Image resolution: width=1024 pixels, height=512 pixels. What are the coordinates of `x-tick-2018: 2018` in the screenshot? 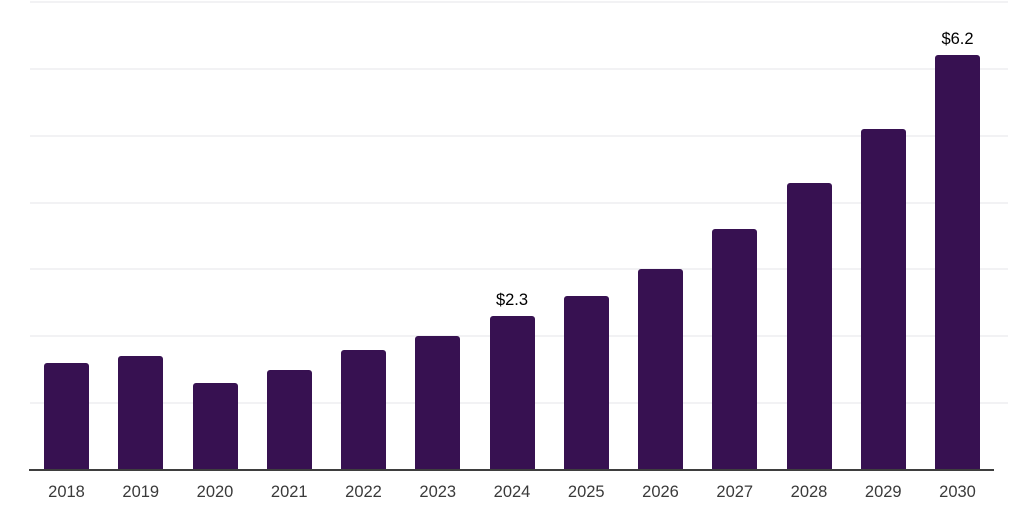 It's located at (66, 492).